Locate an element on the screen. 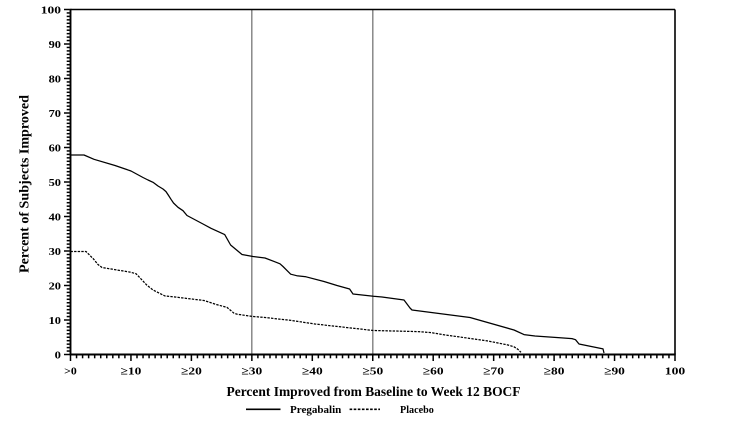 This screenshot has width=742, height=435. svg-text: ≥80 is located at coordinates (554, 372).